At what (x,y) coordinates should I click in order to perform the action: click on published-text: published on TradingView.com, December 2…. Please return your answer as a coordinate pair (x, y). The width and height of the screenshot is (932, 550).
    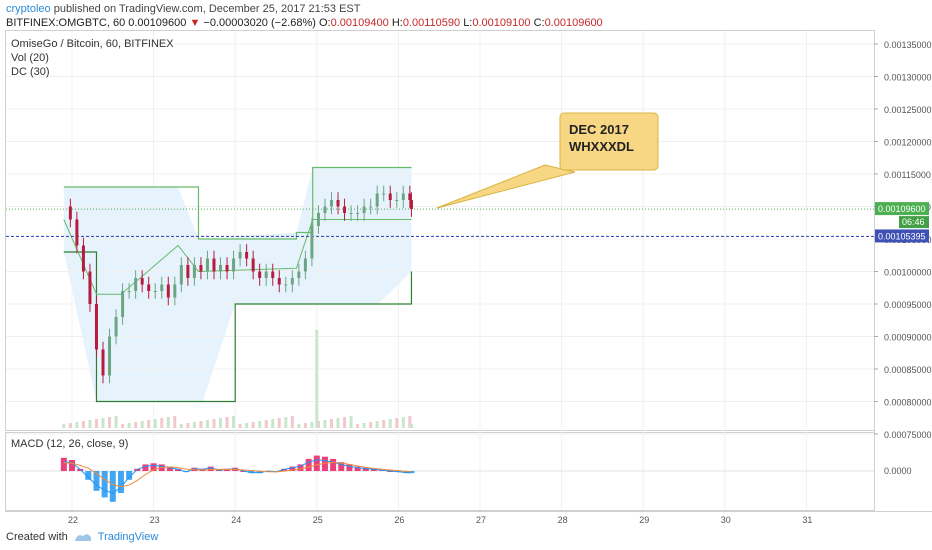
    Looking at the image, I should click on (207, 9).